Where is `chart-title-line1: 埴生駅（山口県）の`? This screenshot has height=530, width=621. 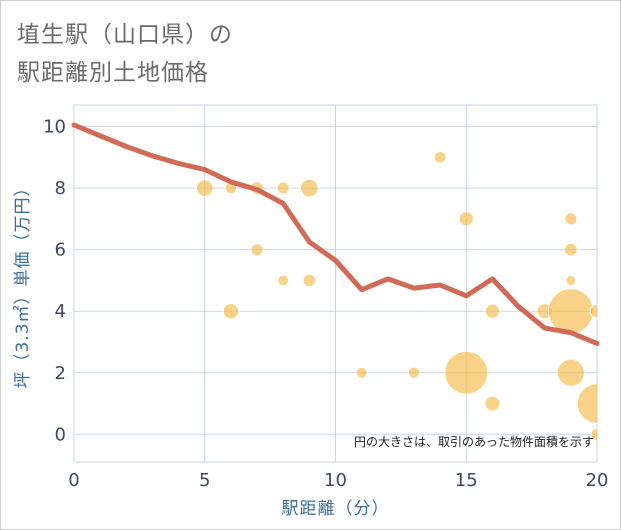
chart-title-line1: 埴生駅（山口県）の is located at coordinates (125, 35).